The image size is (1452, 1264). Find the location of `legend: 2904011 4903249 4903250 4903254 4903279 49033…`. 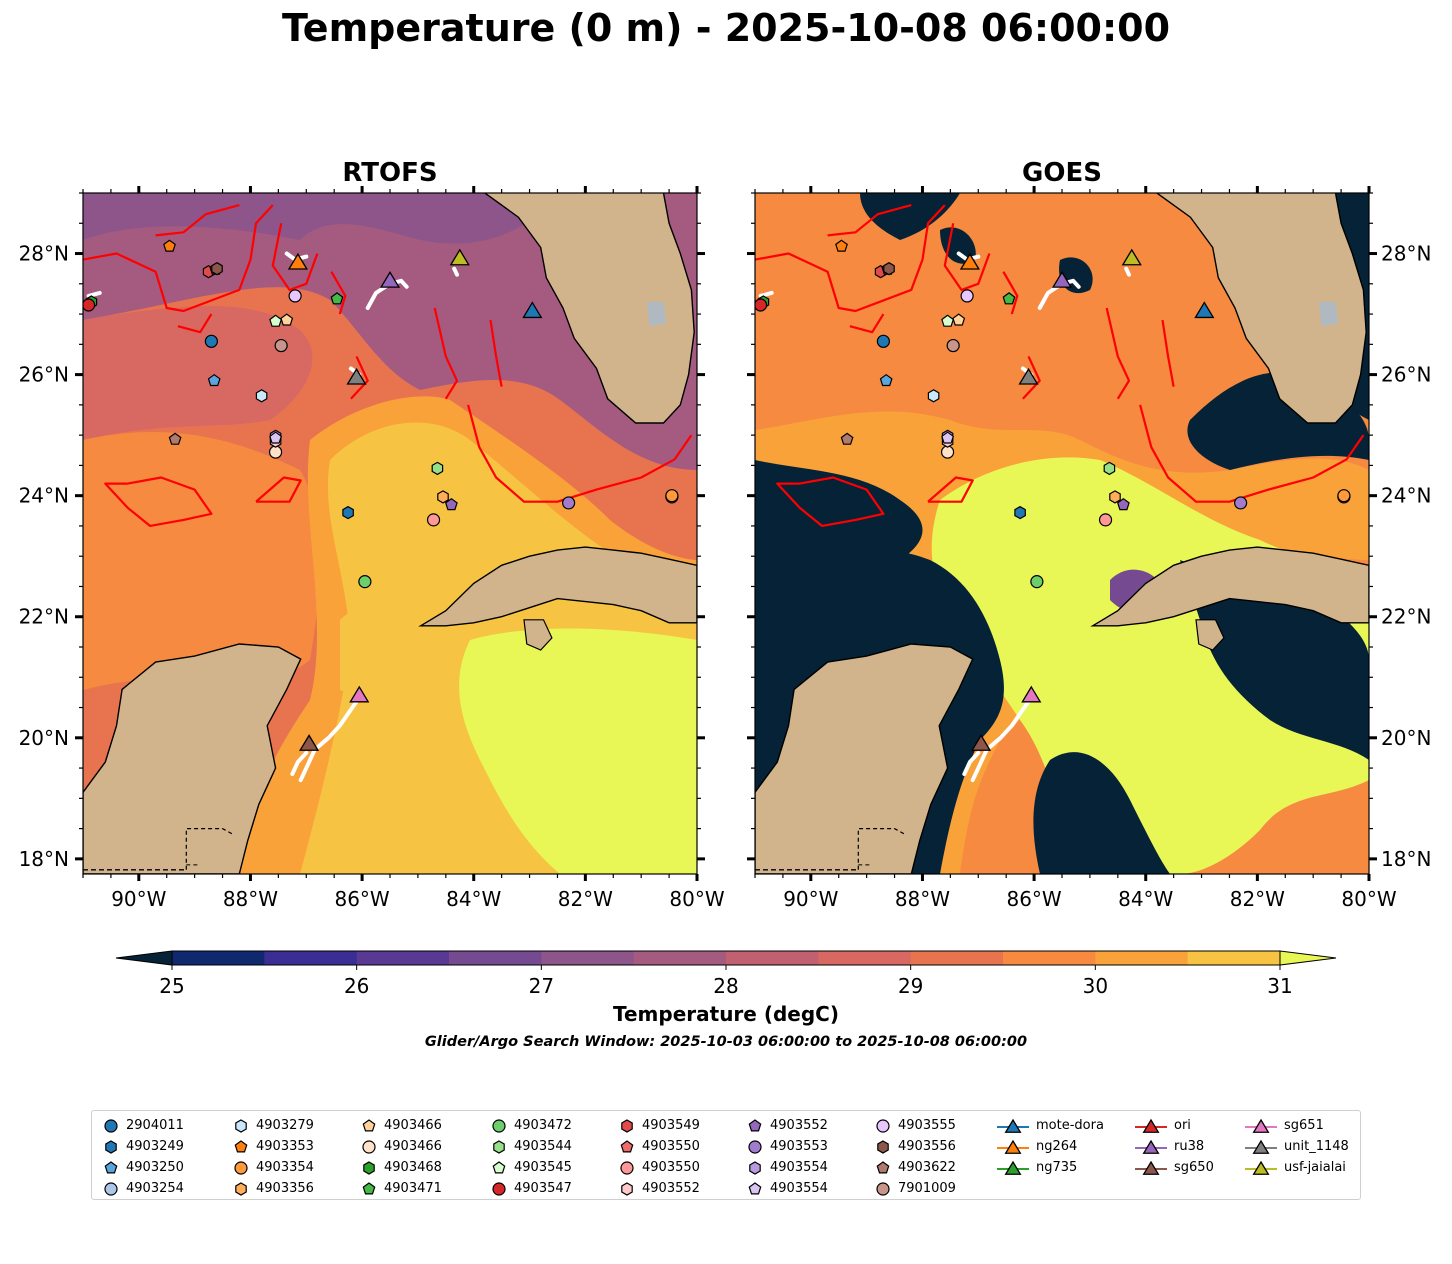

legend: 2904011 4903249 4903250 4903254 4903279 49033… is located at coordinates (726, 1155).